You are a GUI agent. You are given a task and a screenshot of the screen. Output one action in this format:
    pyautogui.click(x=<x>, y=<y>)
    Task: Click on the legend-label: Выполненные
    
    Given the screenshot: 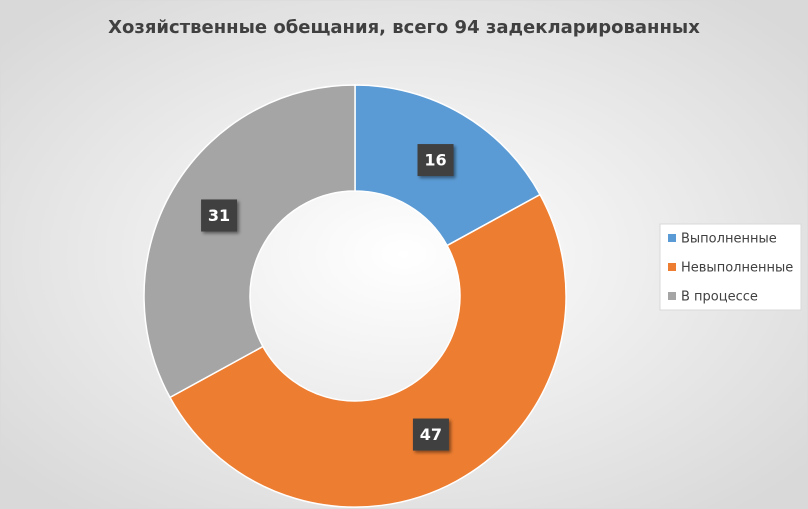 What is the action you would take?
    pyautogui.click(x=729, y=239)
    